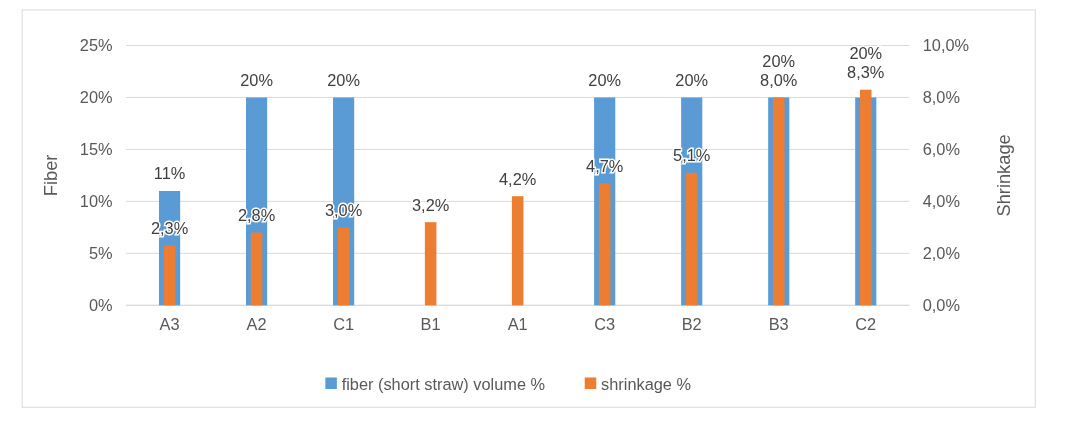 The height and width of the screenshot is (423, 1069). Describe the element at coordinates (941, 97) in the screenshot. I see `y2-tick-label: 8,0%` at that location.